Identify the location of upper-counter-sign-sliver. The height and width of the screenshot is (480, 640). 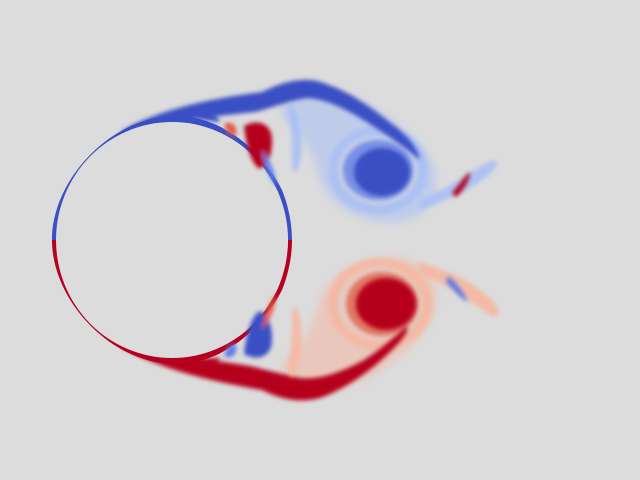
(461, 184).